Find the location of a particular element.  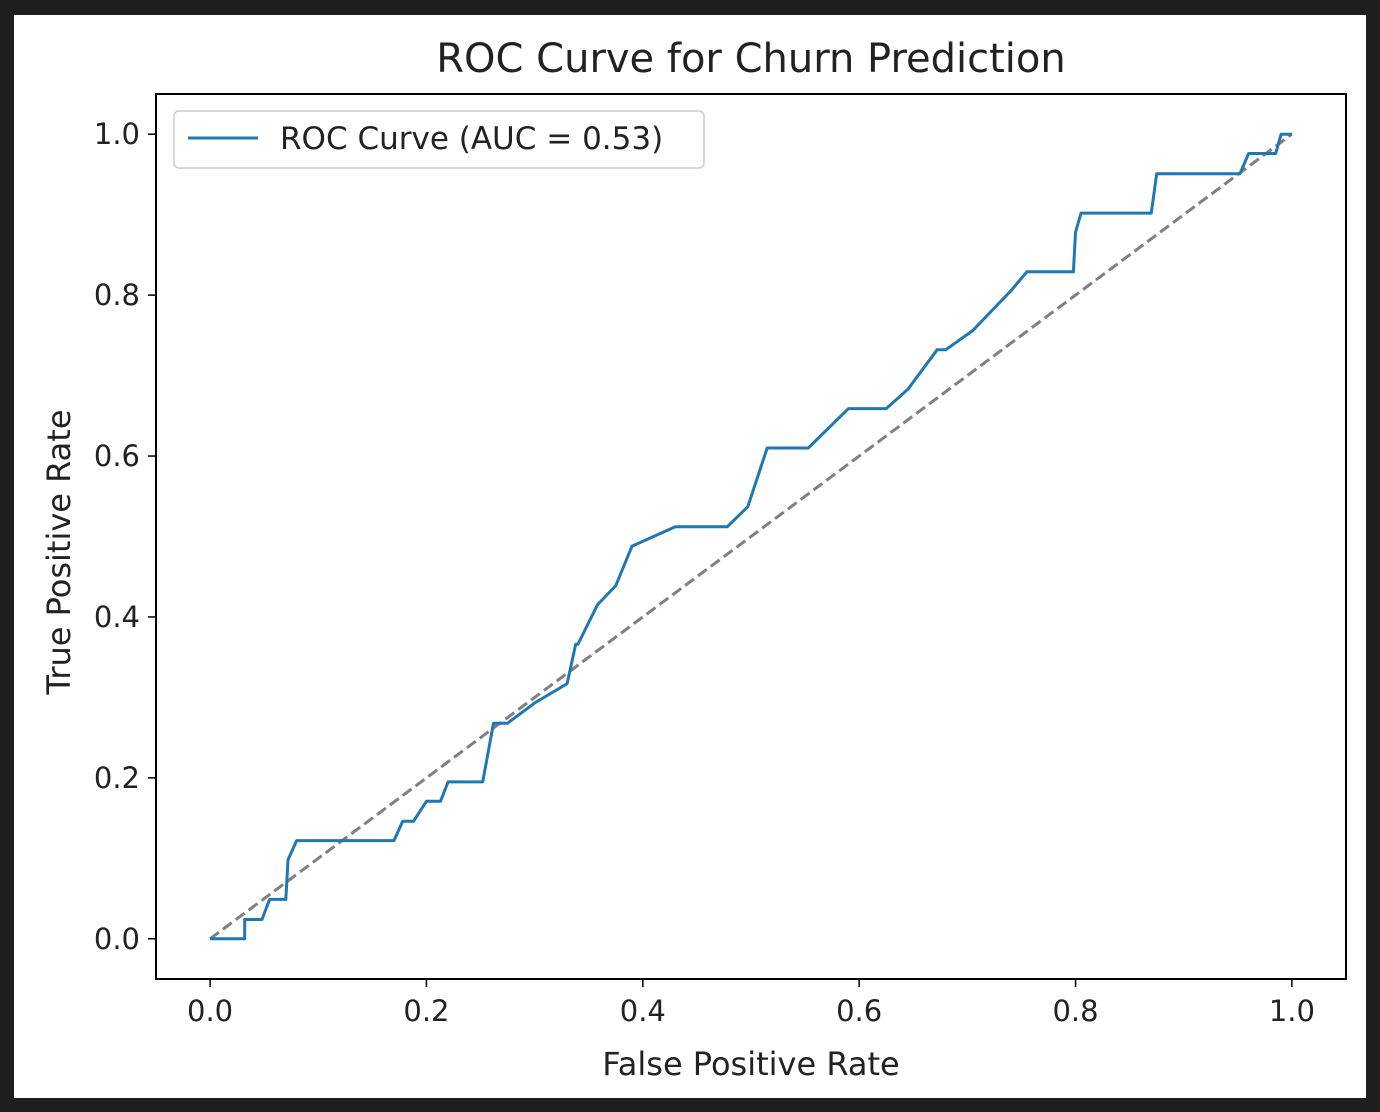

x-tick-label: 0.0 is located at coordinates (210, 1011).